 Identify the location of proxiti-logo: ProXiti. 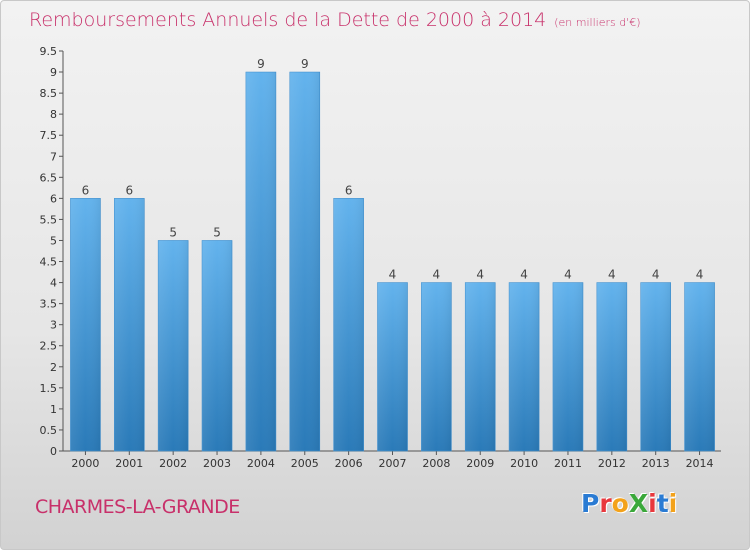
(629, 503).